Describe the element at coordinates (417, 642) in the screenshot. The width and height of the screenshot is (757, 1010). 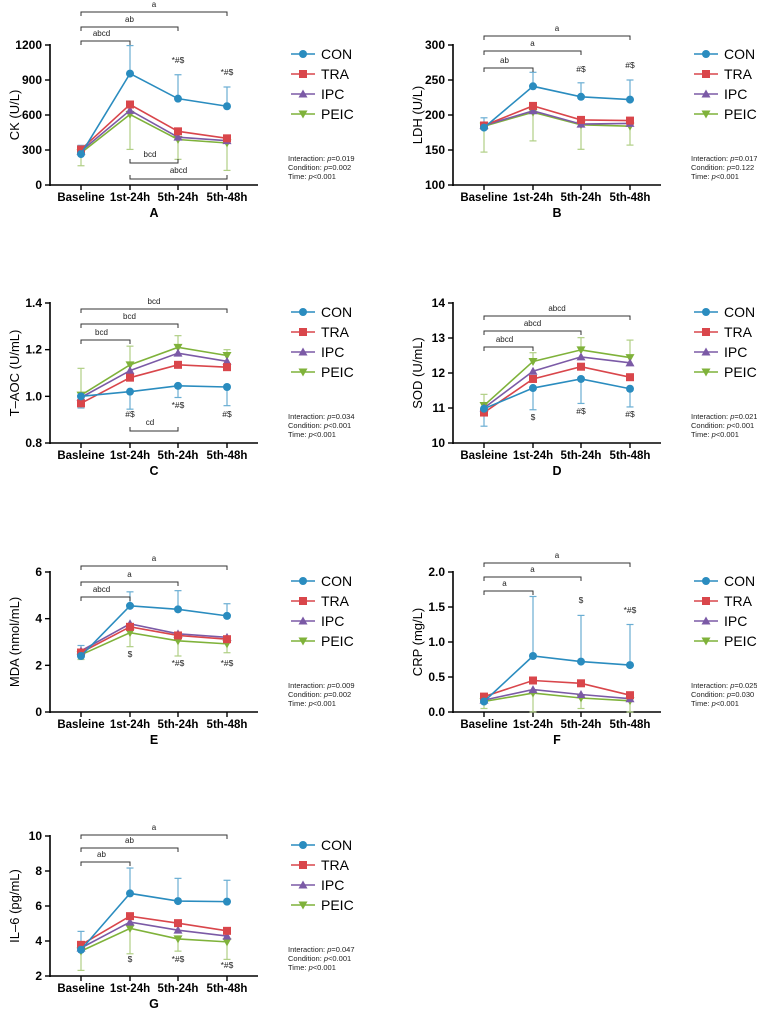
I see `y-axis-title: CRP (mg/L)` at that location.